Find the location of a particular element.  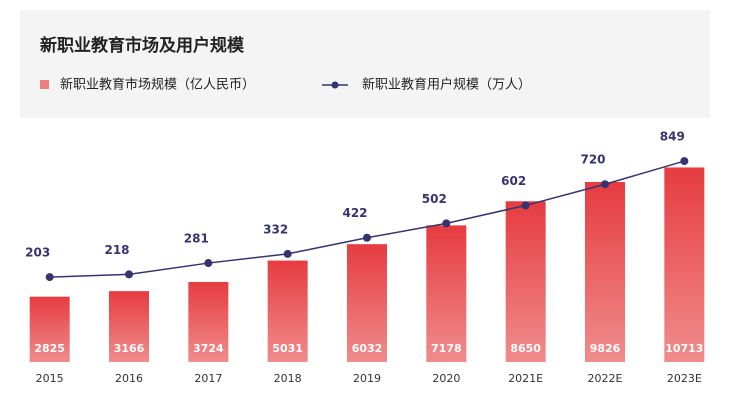

chart-title: 新职业教育市场及用户规模 is located at coordinates (142, 45).